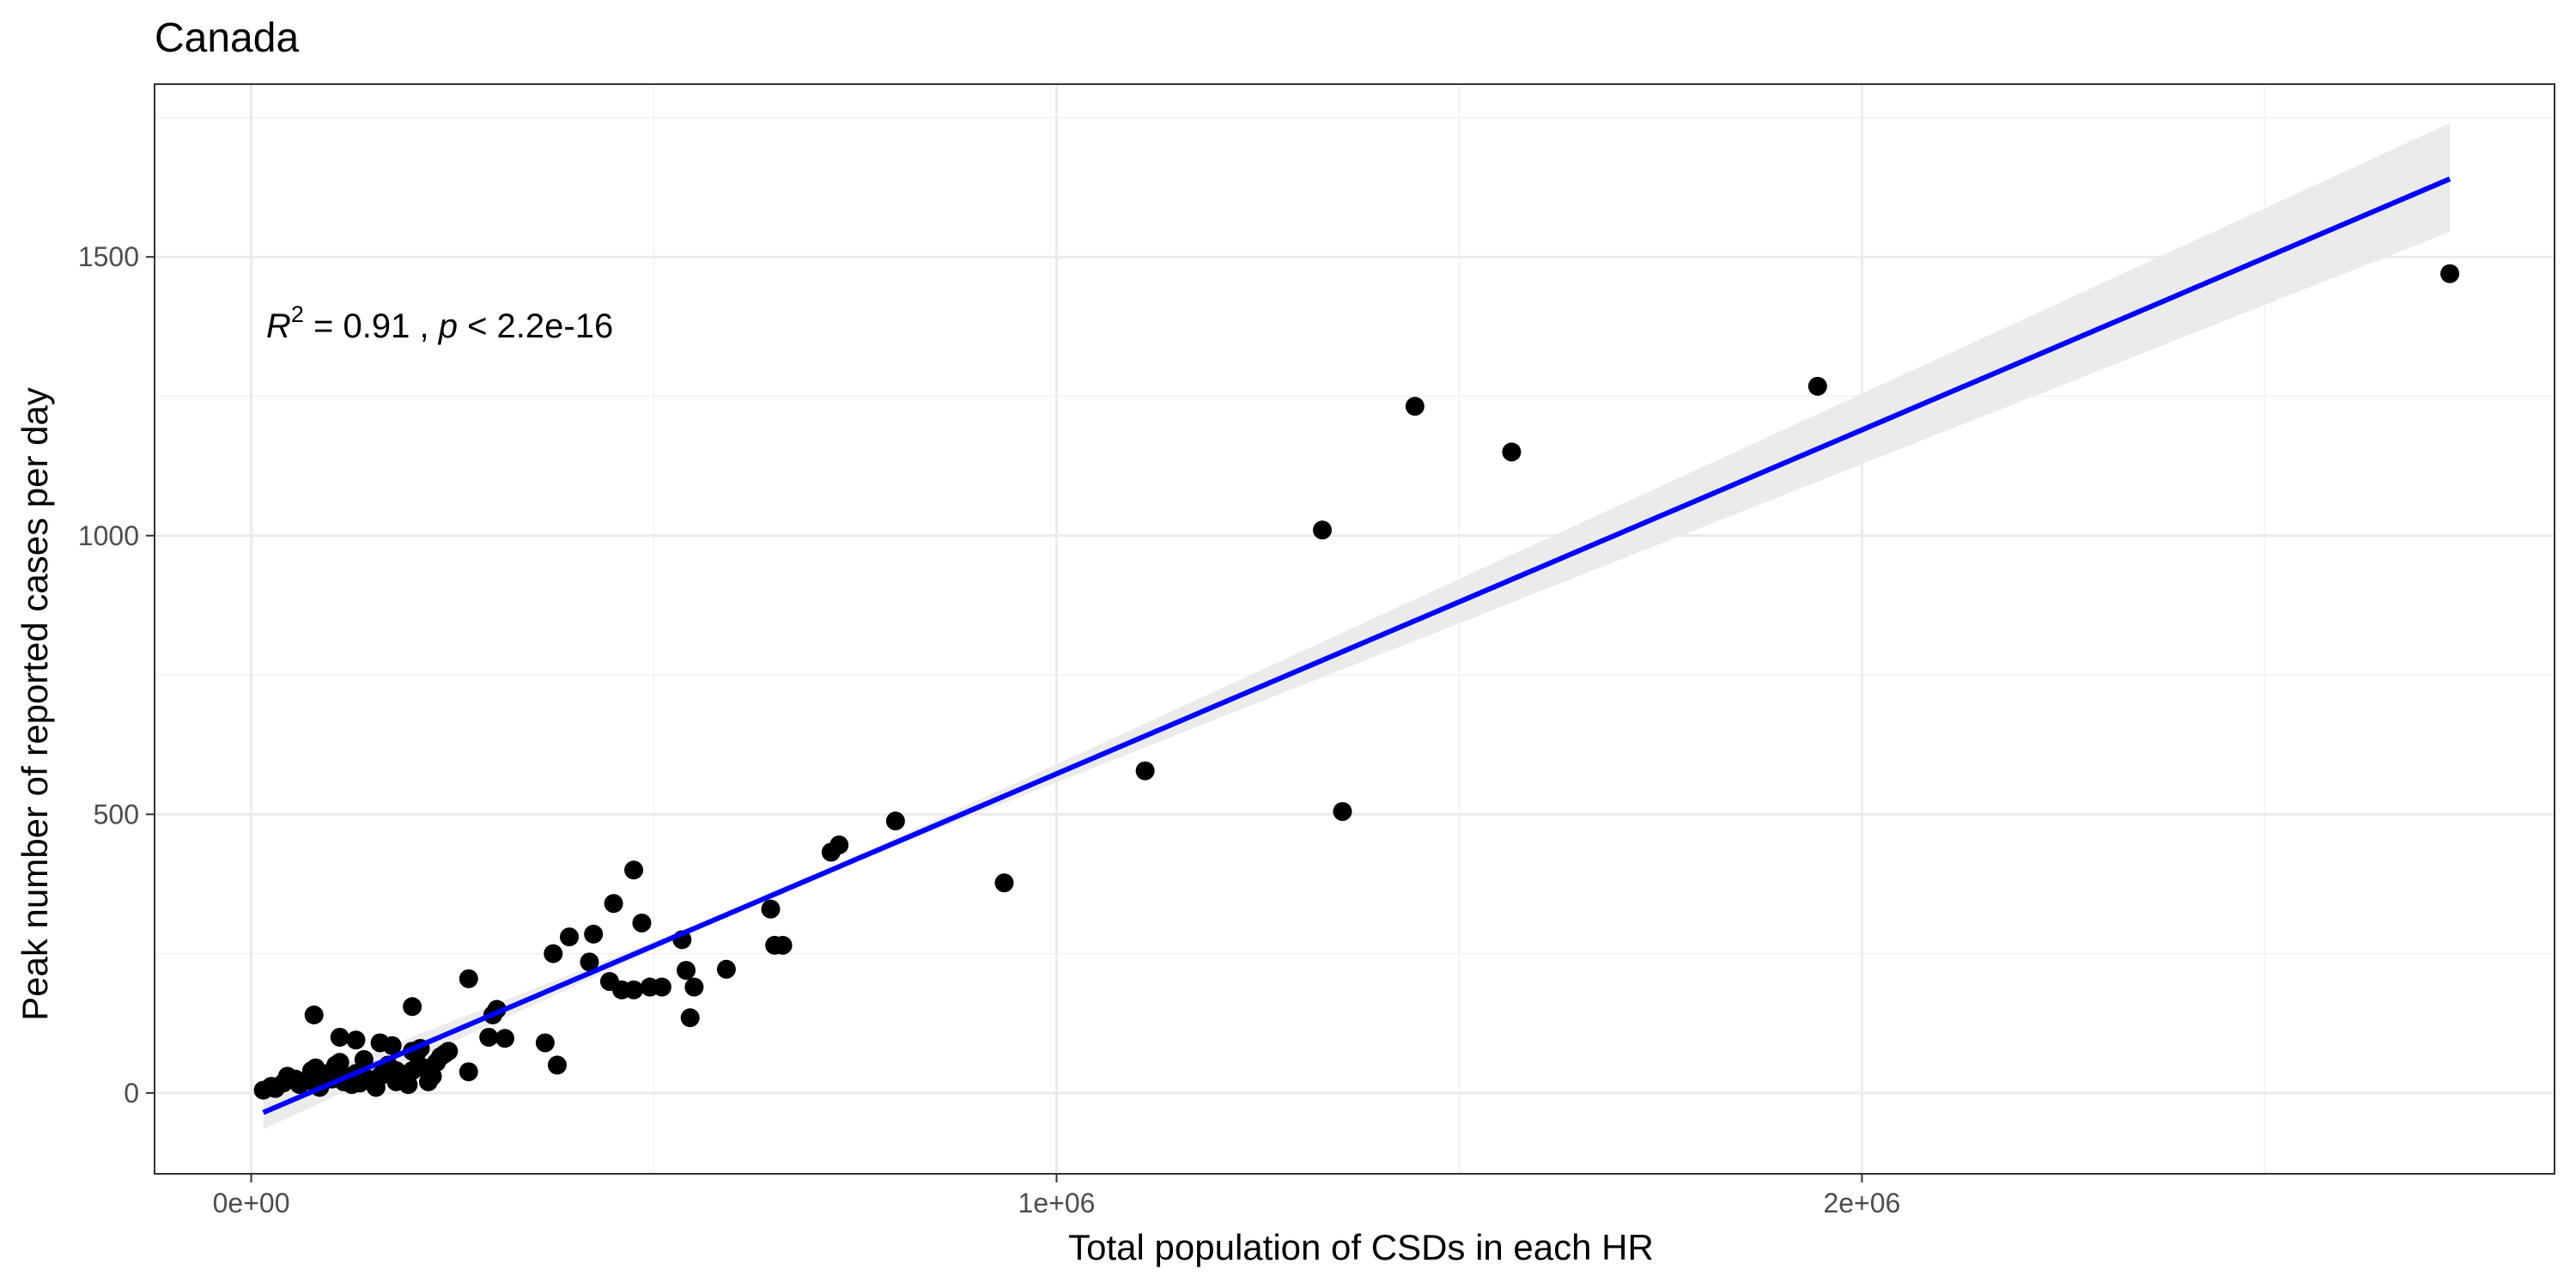  I want to click on y-tick-label: 1000, so click(109, 535).